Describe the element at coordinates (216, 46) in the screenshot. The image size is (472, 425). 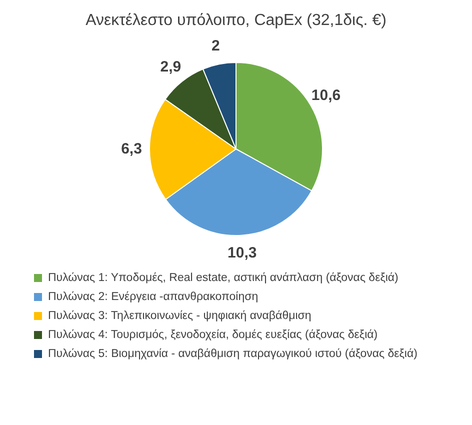
I see `data-label: 2` at that location.